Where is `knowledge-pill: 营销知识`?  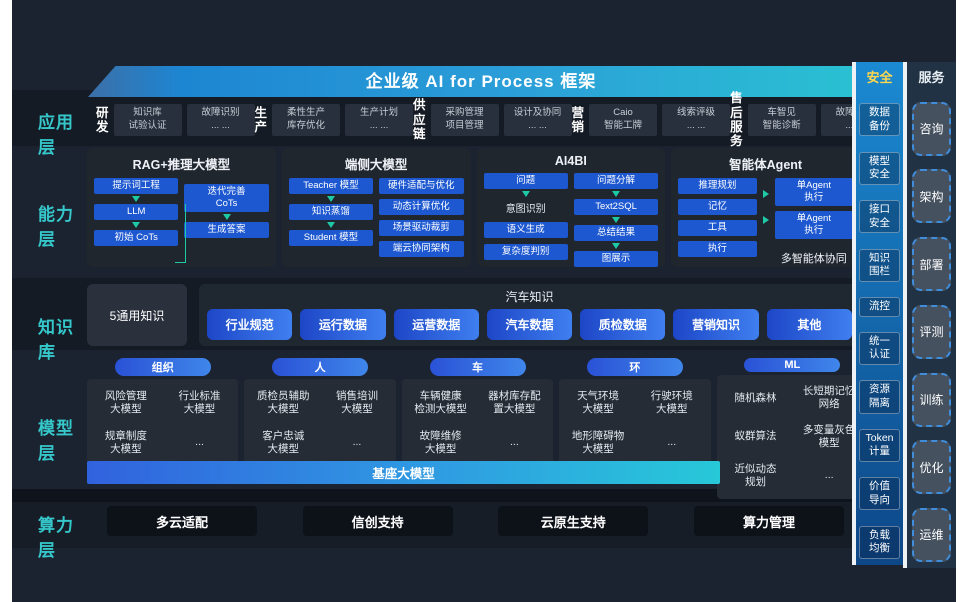
knowledge-pill: 营销知识 is located at coordinates (716, 324).